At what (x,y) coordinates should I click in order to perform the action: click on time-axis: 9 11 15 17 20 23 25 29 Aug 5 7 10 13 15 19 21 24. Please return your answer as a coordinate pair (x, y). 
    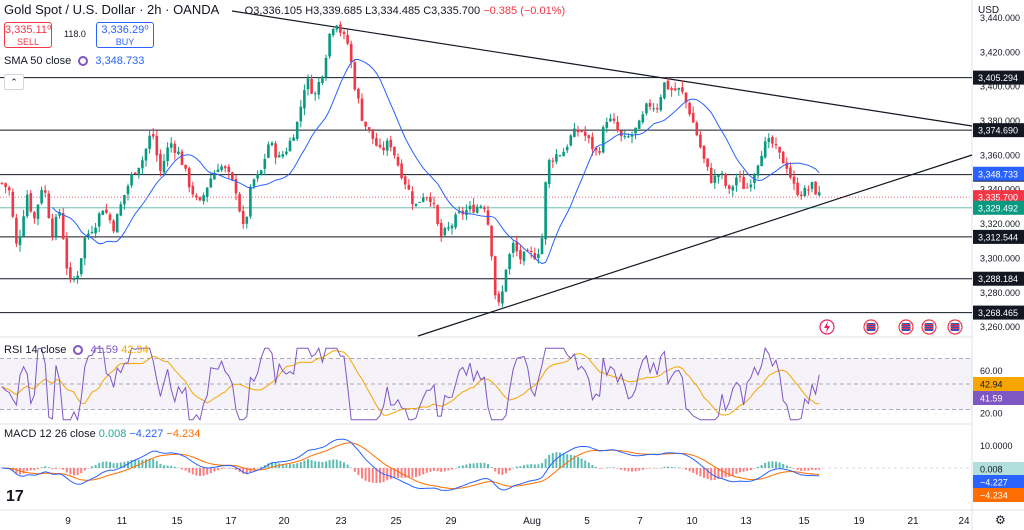
    Looking at the image, I should click on (517, 521).